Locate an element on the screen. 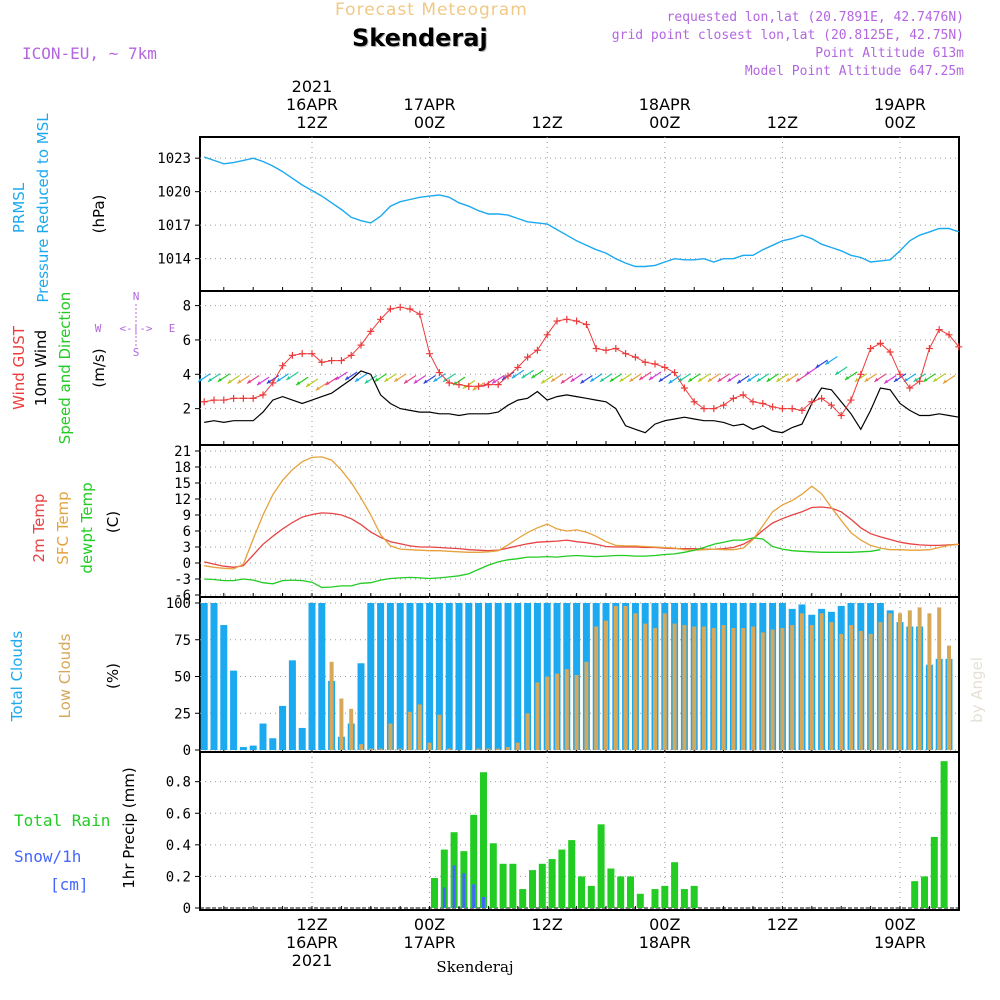  ytick-label-temperature: -3 is located at coordinates (182, 580).